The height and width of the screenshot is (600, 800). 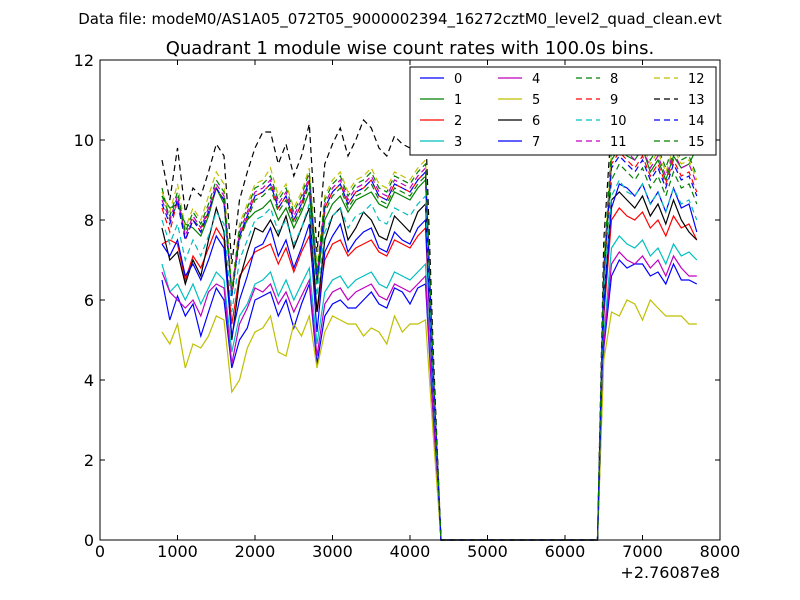 I want to click on legend-label-15: 15, so click(x=696, y=142).